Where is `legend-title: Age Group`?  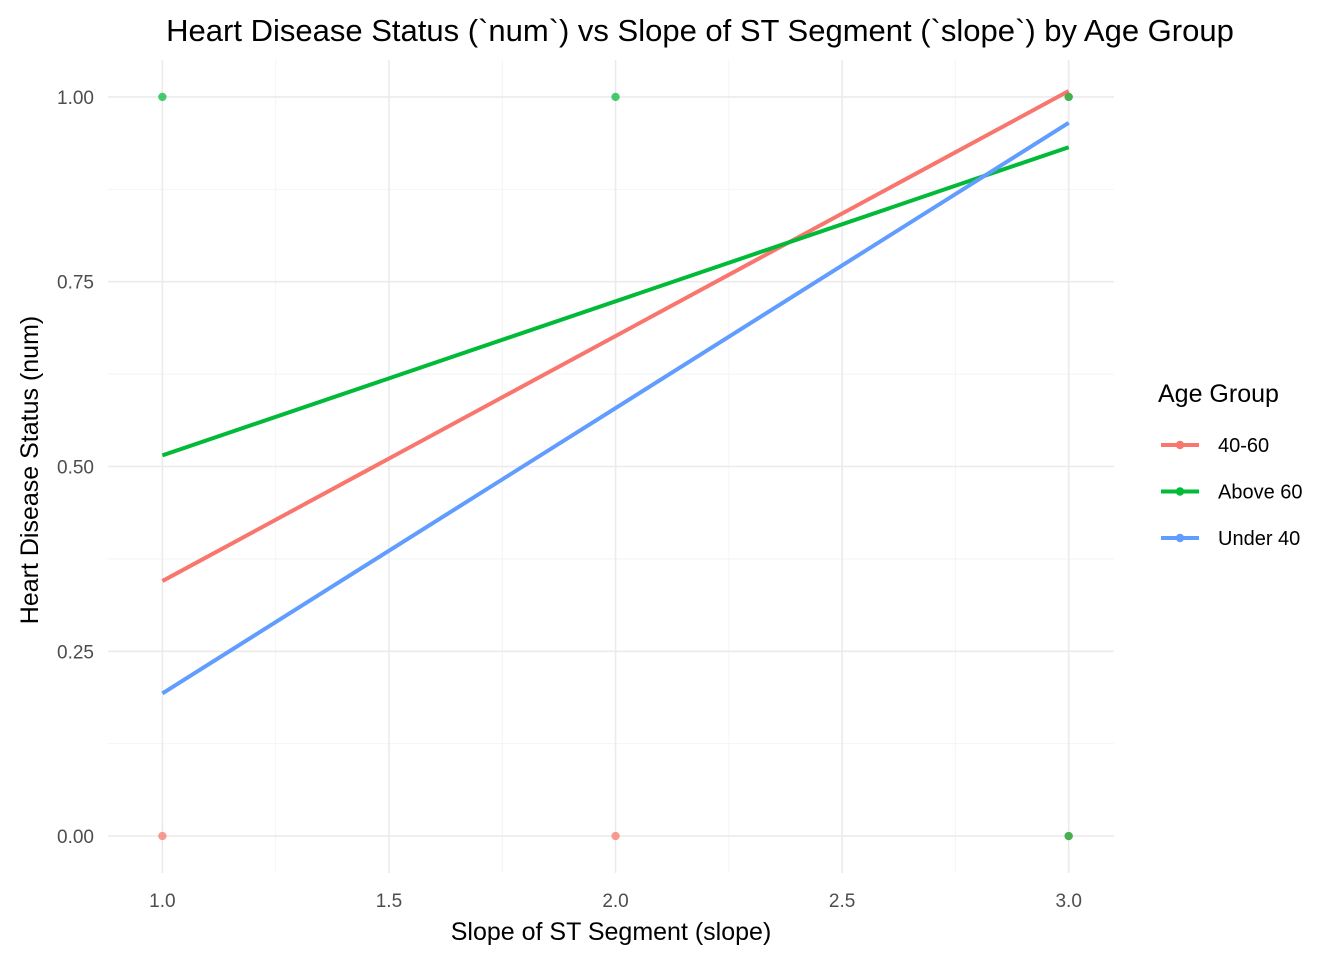 legend-title: Age Group is located at coordinates (1218, 394).